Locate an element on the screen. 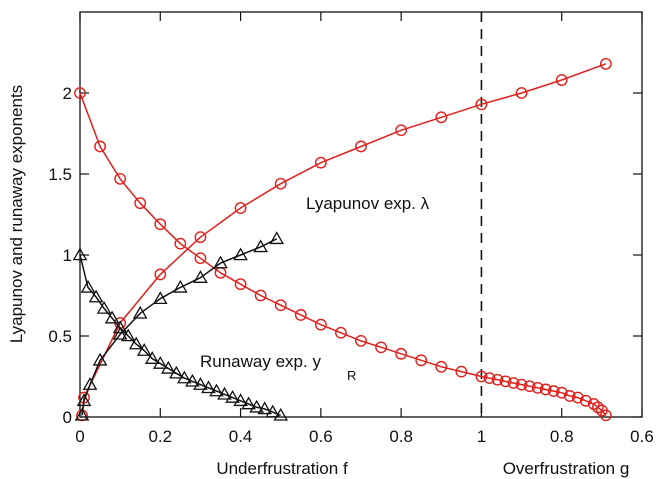 This screenshot has height=479, width=657. annotation-runaway: Runaway exp. y is located at coordinates (260, 361).